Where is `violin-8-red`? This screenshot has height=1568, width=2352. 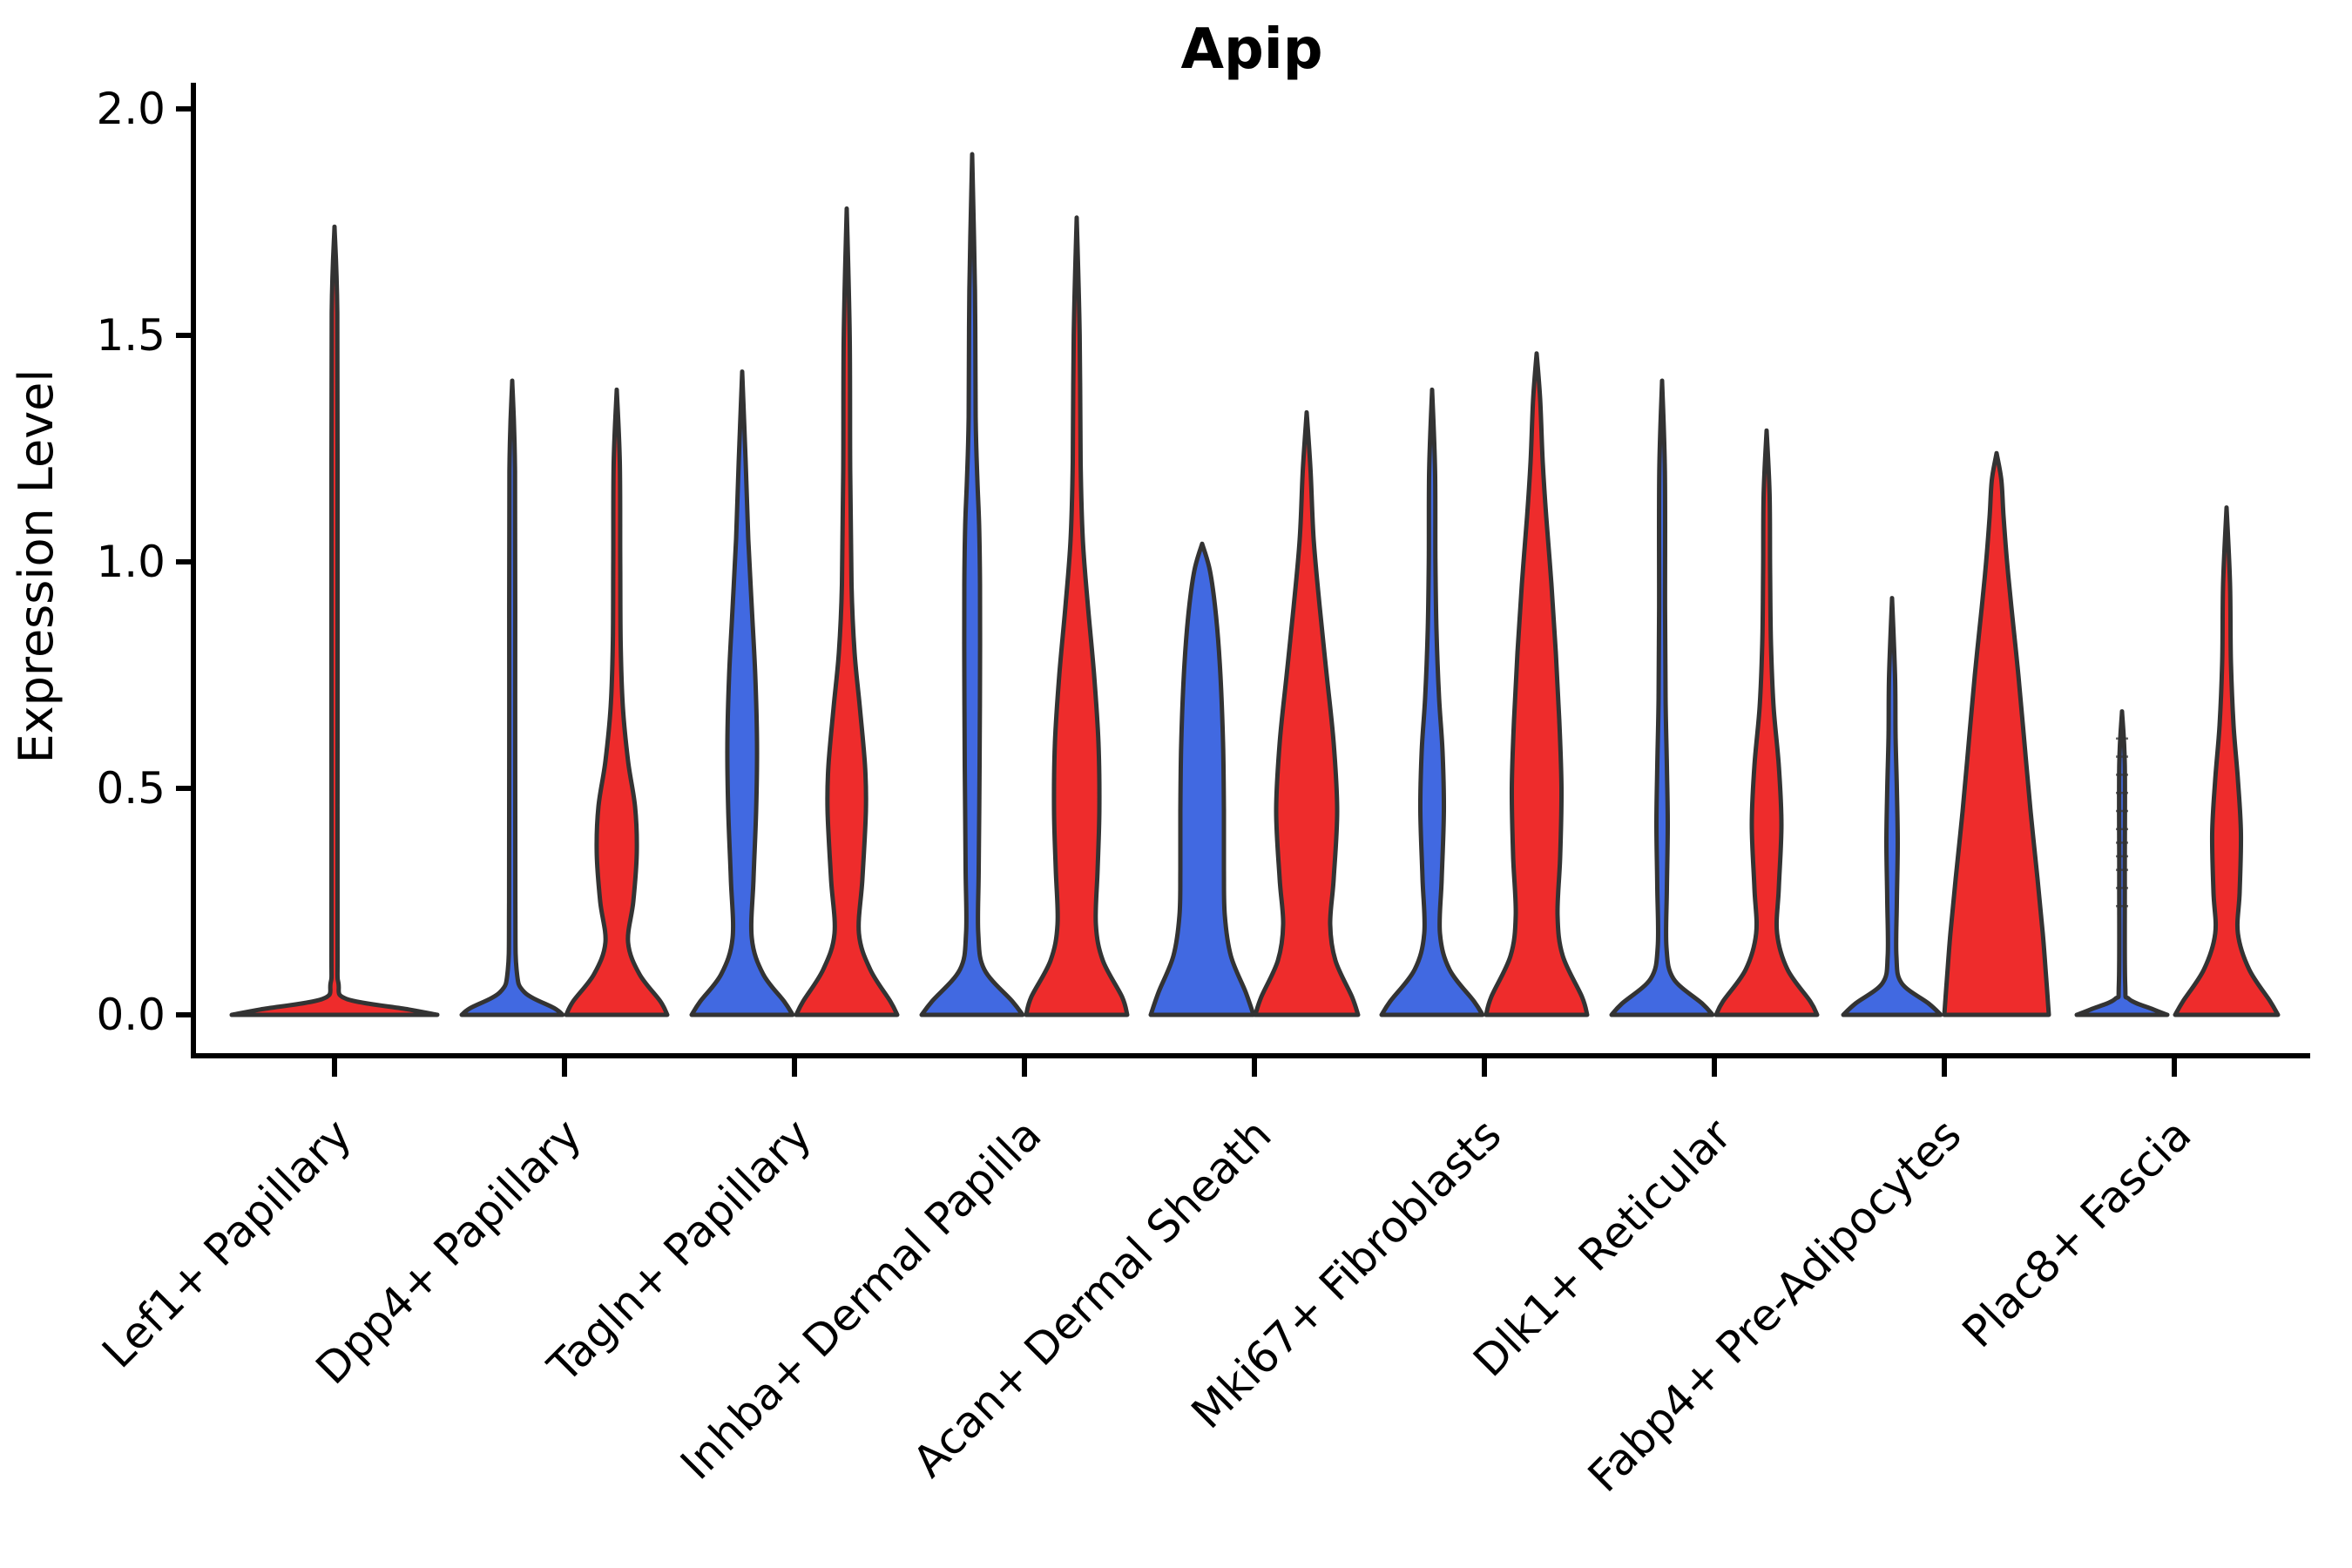
violin-8-red is located at coordinates (2227, 761).